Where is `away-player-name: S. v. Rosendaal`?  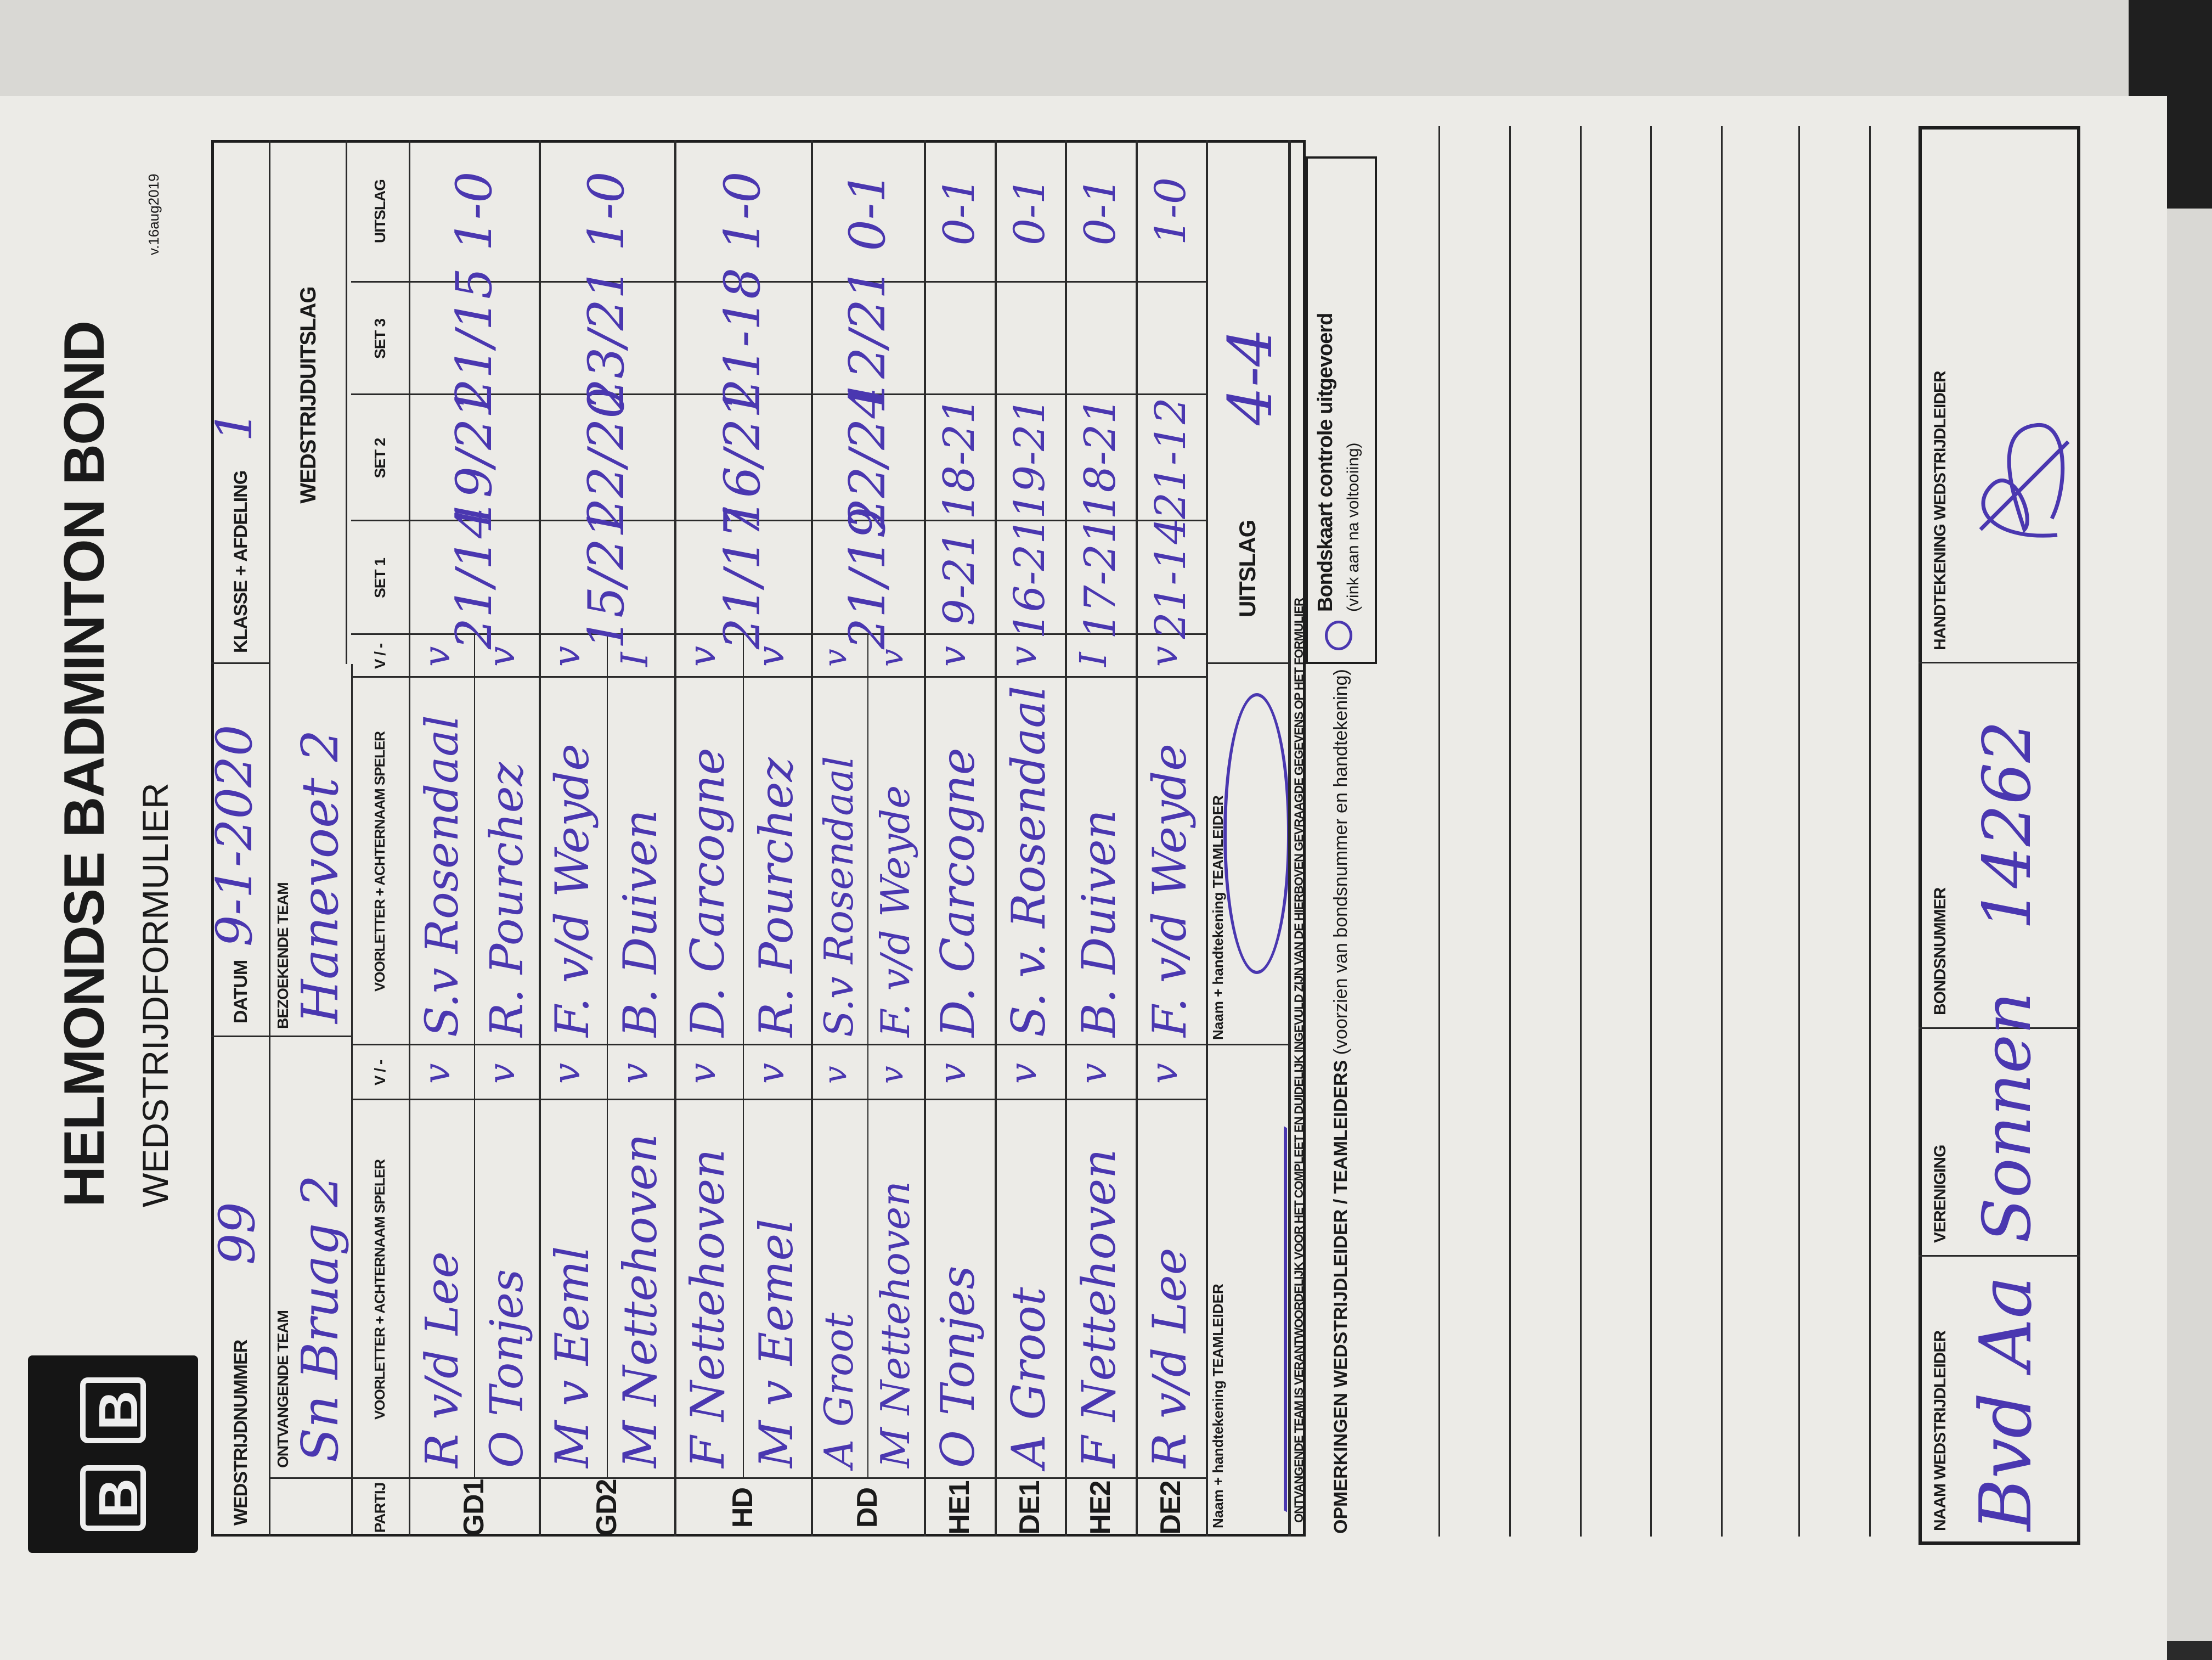
away-player-name: S. v. Rosendaal is located at coordinates (1028, 861).